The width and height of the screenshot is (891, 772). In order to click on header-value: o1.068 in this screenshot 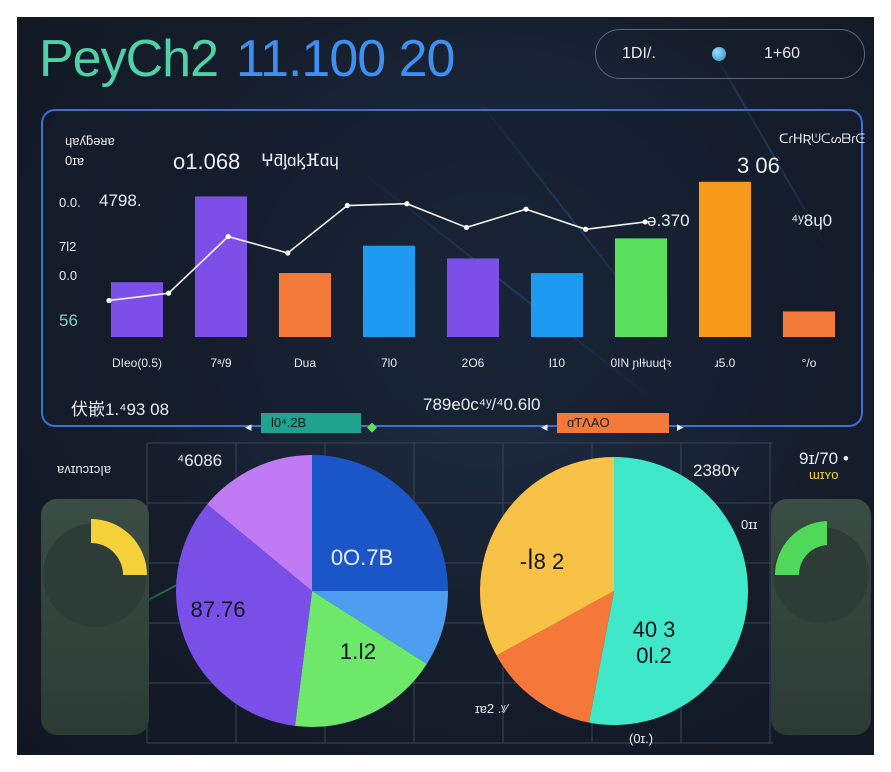, I will do `click(207, 161)`.